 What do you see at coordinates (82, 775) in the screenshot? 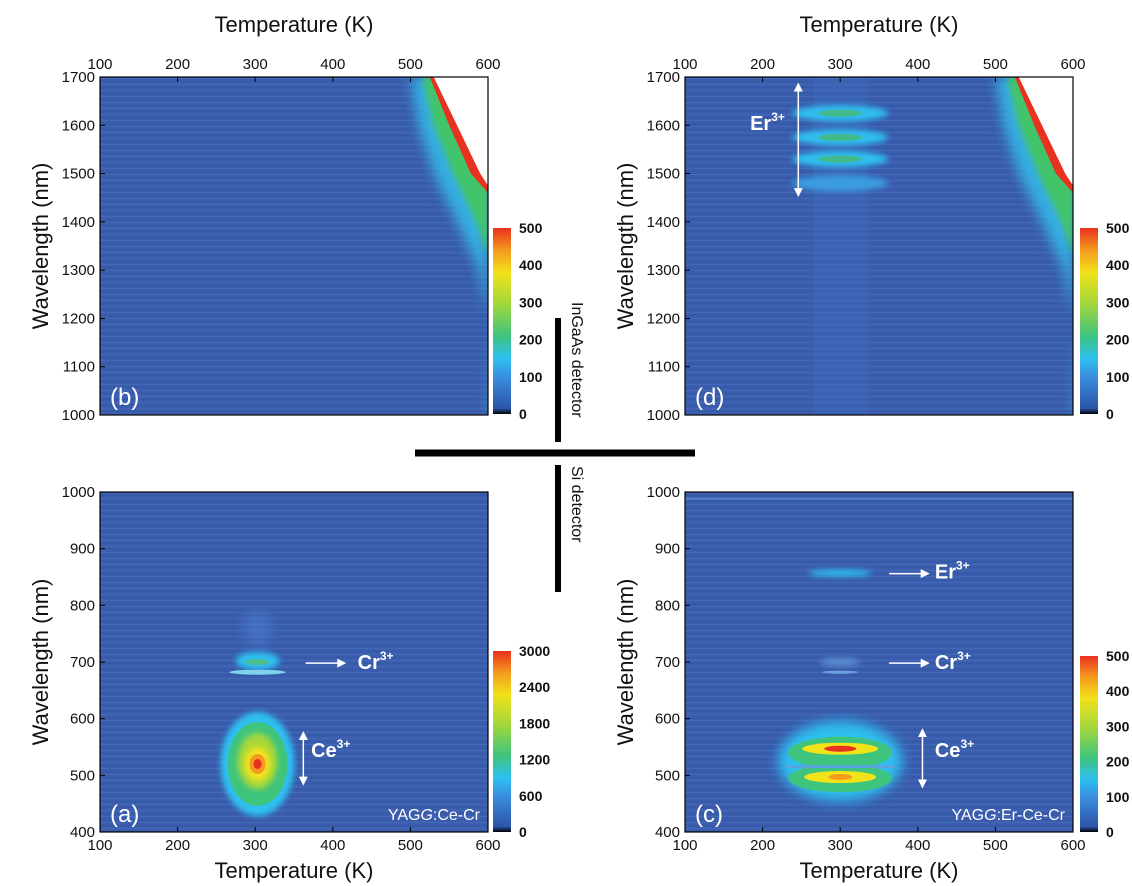
I see `y-tick-label: 500` at bounding box center [82, 775].